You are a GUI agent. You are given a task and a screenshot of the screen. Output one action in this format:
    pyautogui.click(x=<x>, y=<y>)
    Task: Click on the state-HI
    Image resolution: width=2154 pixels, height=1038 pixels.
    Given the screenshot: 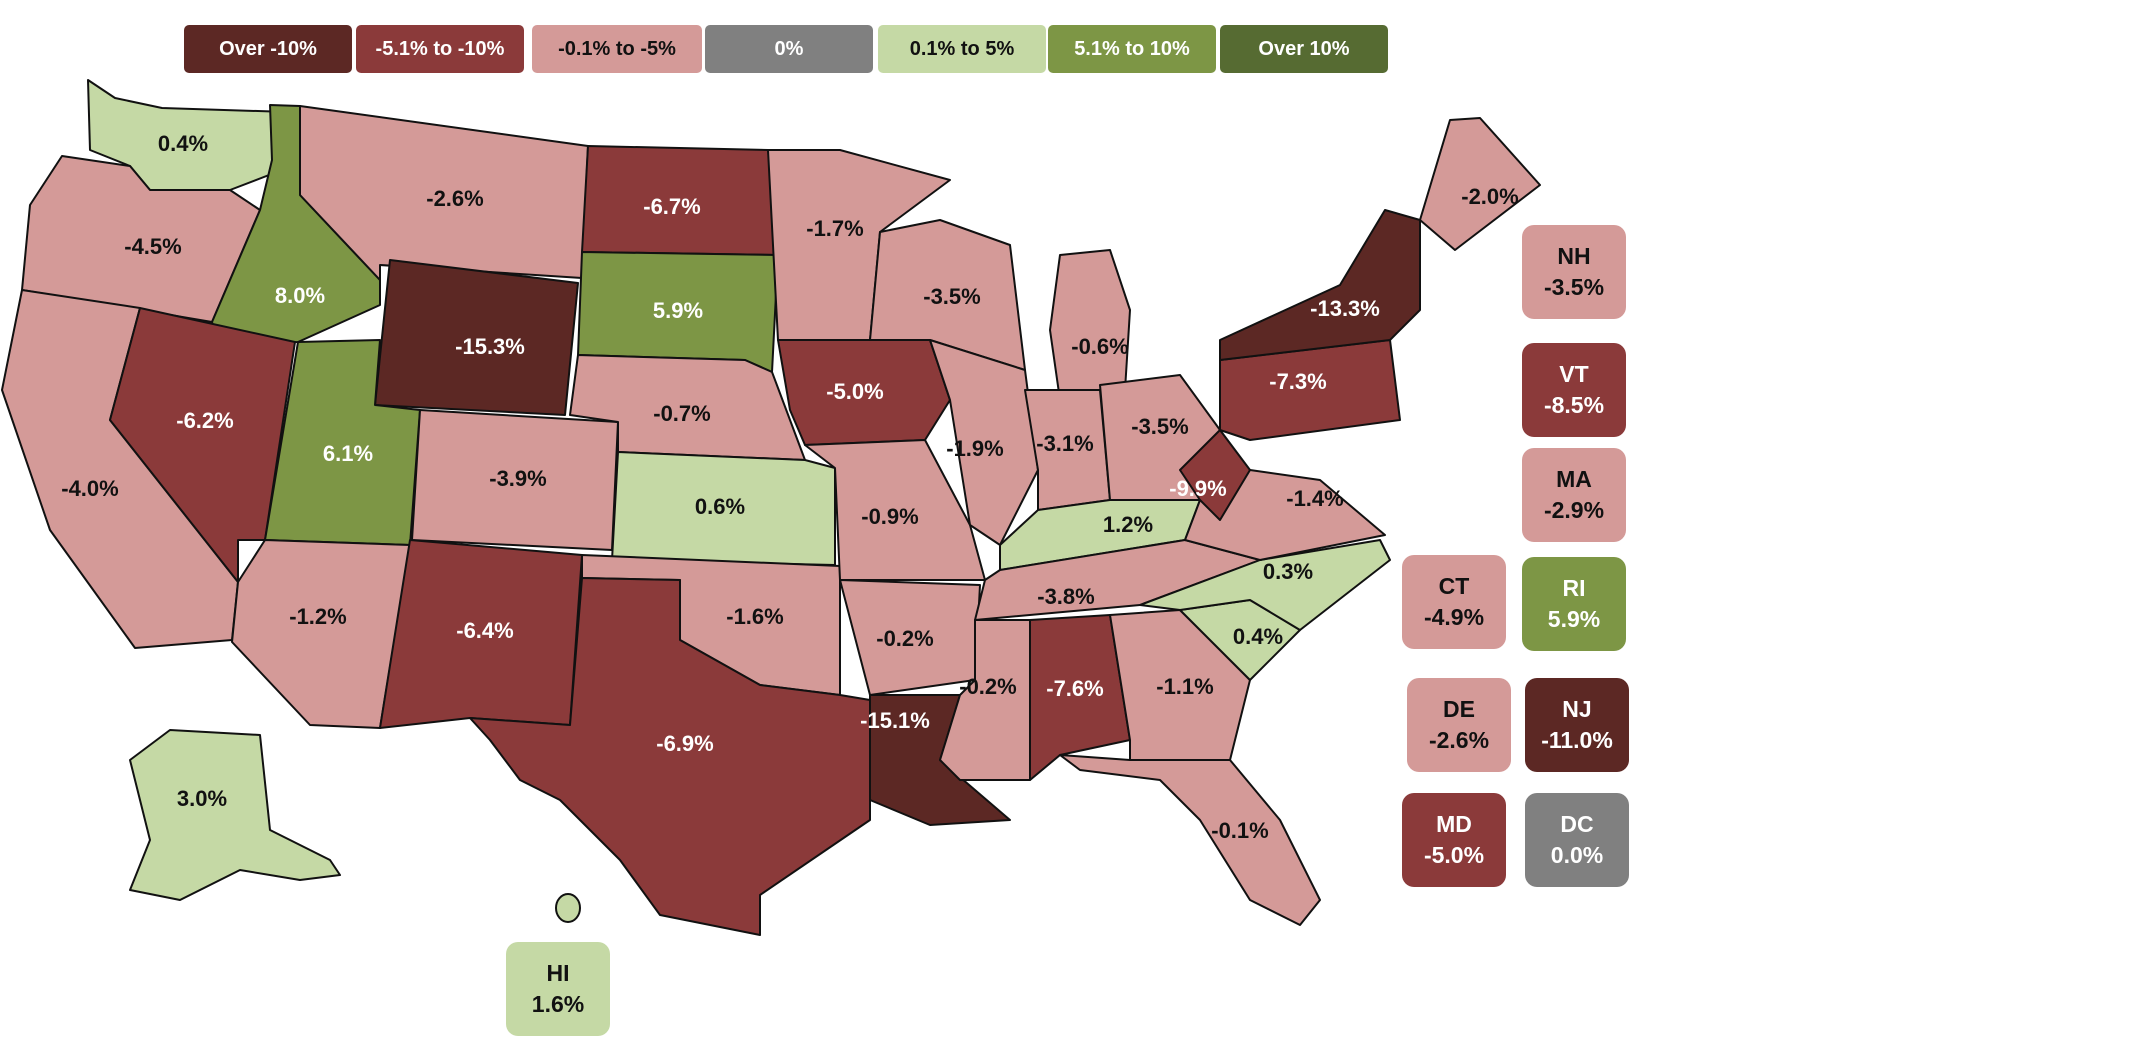 What is the action you would take?
    pyautogui.click(x=568, y=908)
    